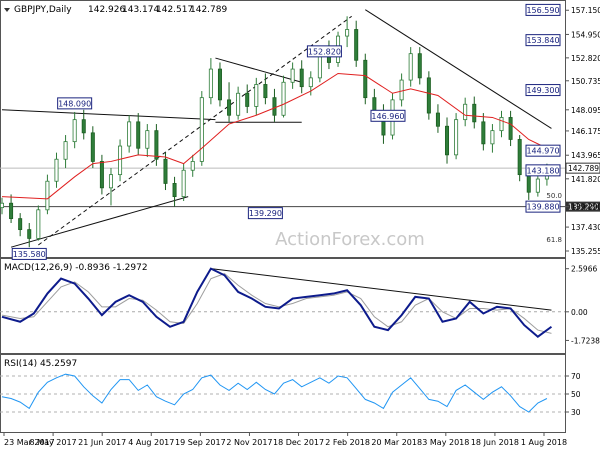 The width and height of the screenshot is (600, 454). What do you see at coordinates (583, 207) in the screenshot?
I see `support-level-value: 139.290` at bounding box center [583, 207].